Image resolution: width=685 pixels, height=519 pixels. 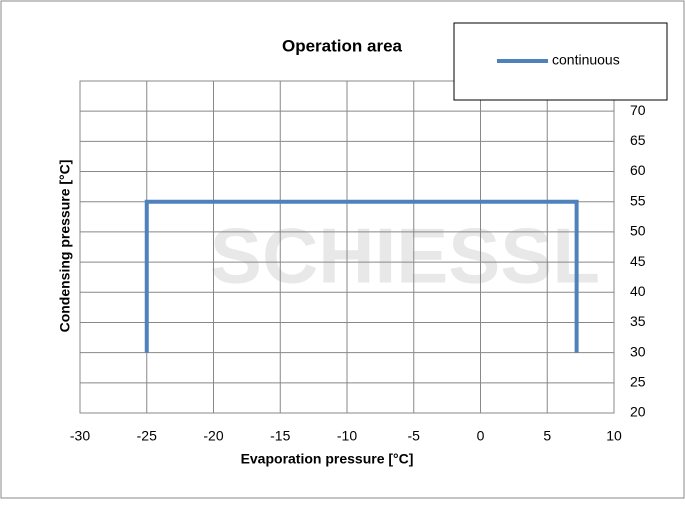 I want to click on x-tick-label: -15, so click(x=280, y=436).